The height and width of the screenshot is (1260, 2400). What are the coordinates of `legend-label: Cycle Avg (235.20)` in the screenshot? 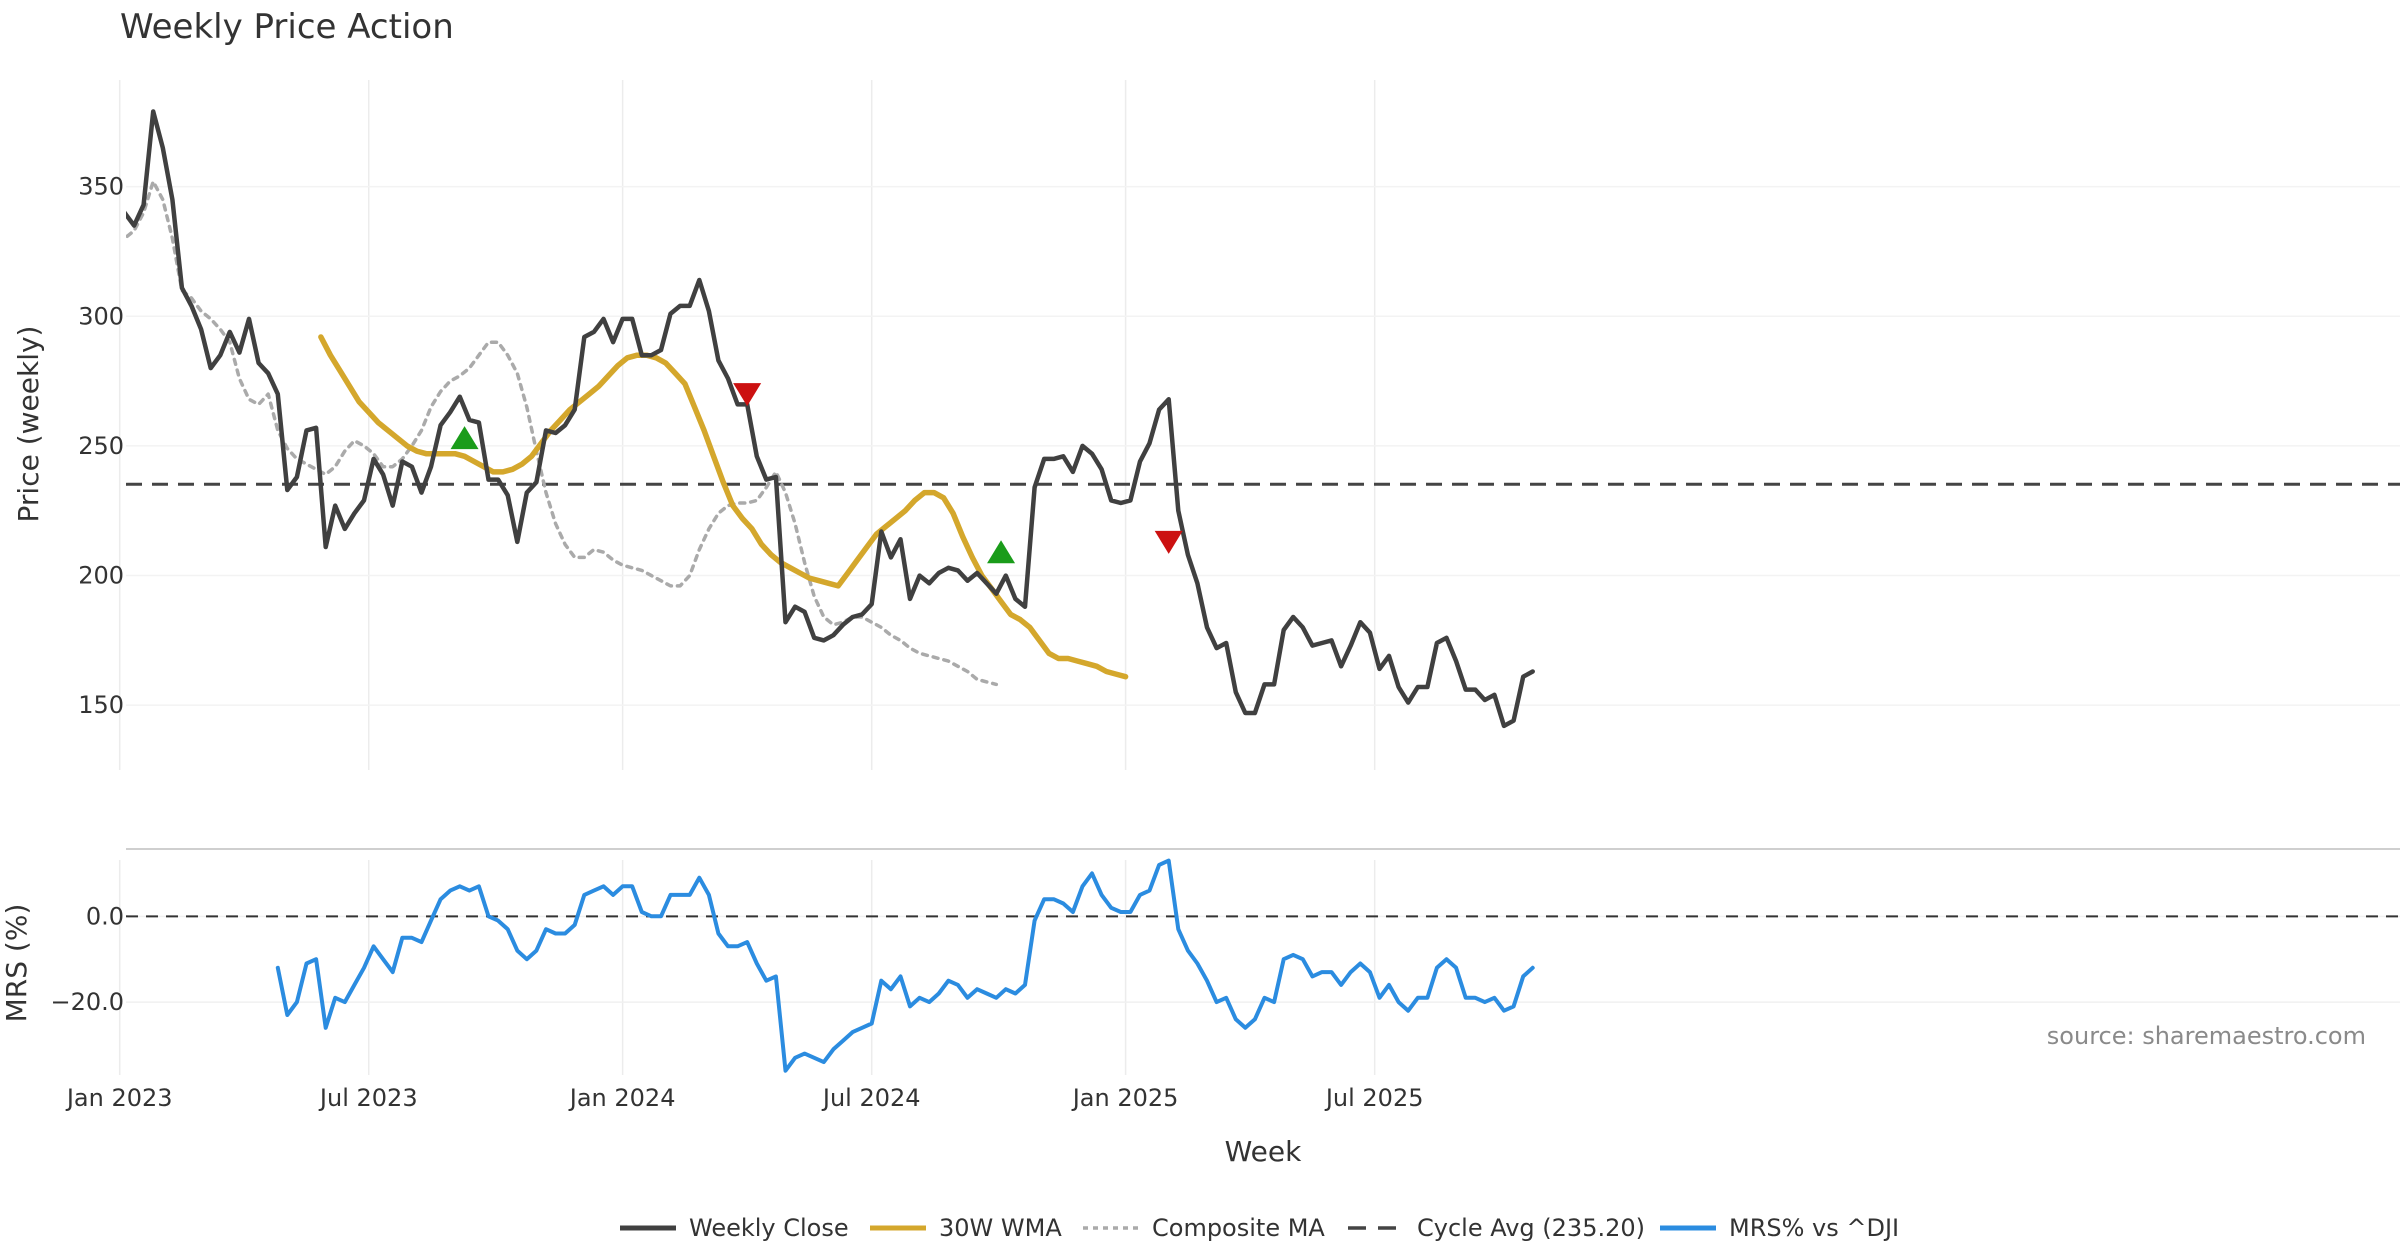 It's located at (1531, 1228).